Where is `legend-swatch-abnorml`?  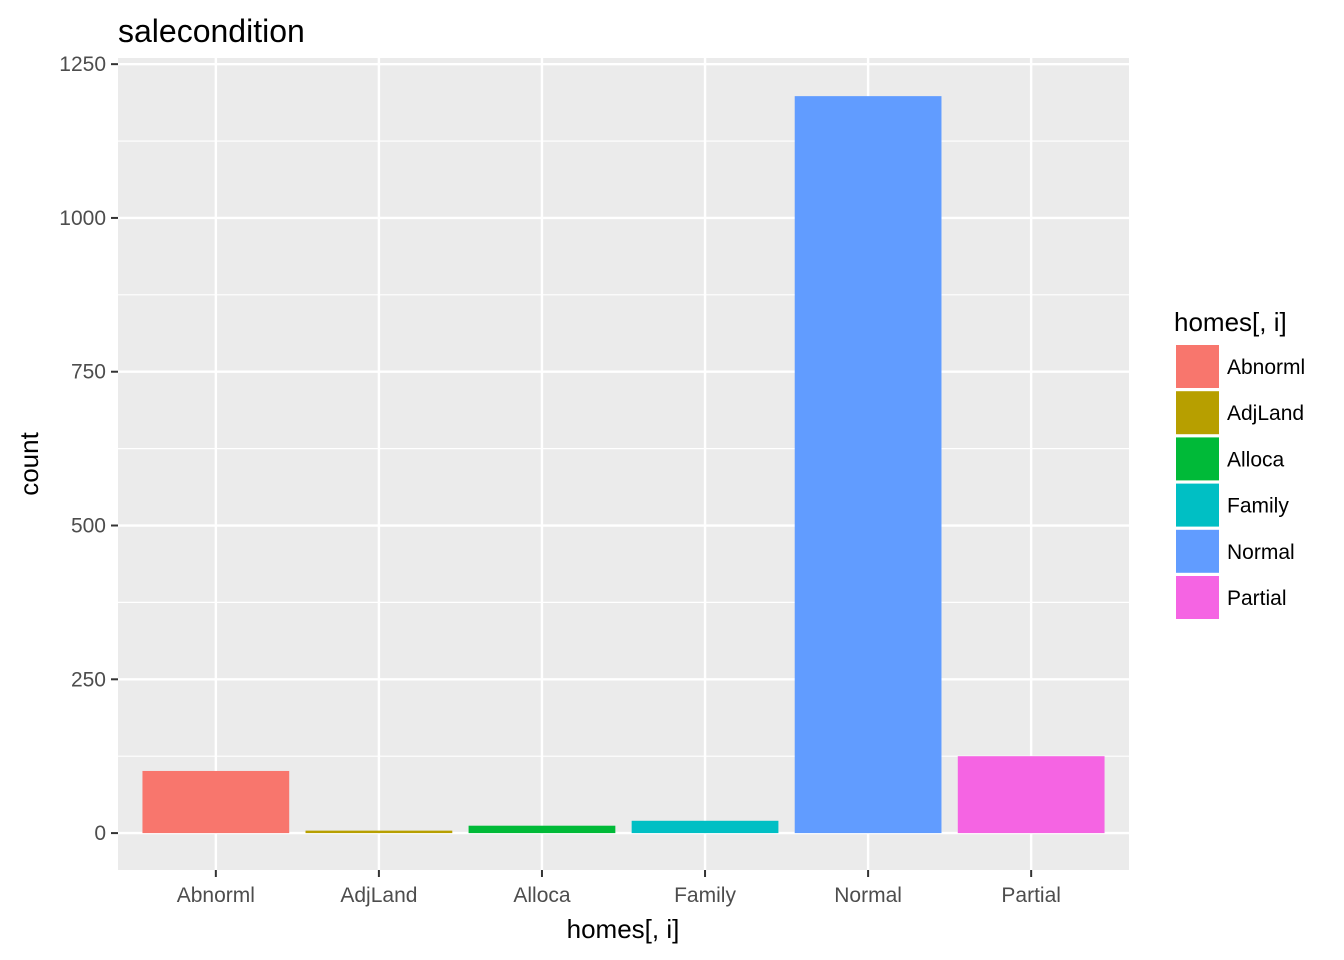
legend-swatch-abnorml is located at coordinates (1197, 366).